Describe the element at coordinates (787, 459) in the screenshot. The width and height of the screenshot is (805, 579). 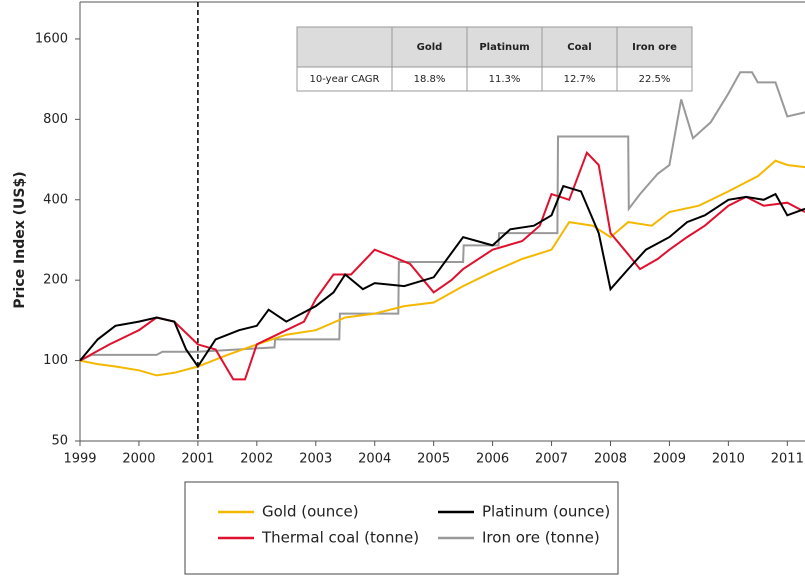
I see `x-tick-label: 2011` at that location.